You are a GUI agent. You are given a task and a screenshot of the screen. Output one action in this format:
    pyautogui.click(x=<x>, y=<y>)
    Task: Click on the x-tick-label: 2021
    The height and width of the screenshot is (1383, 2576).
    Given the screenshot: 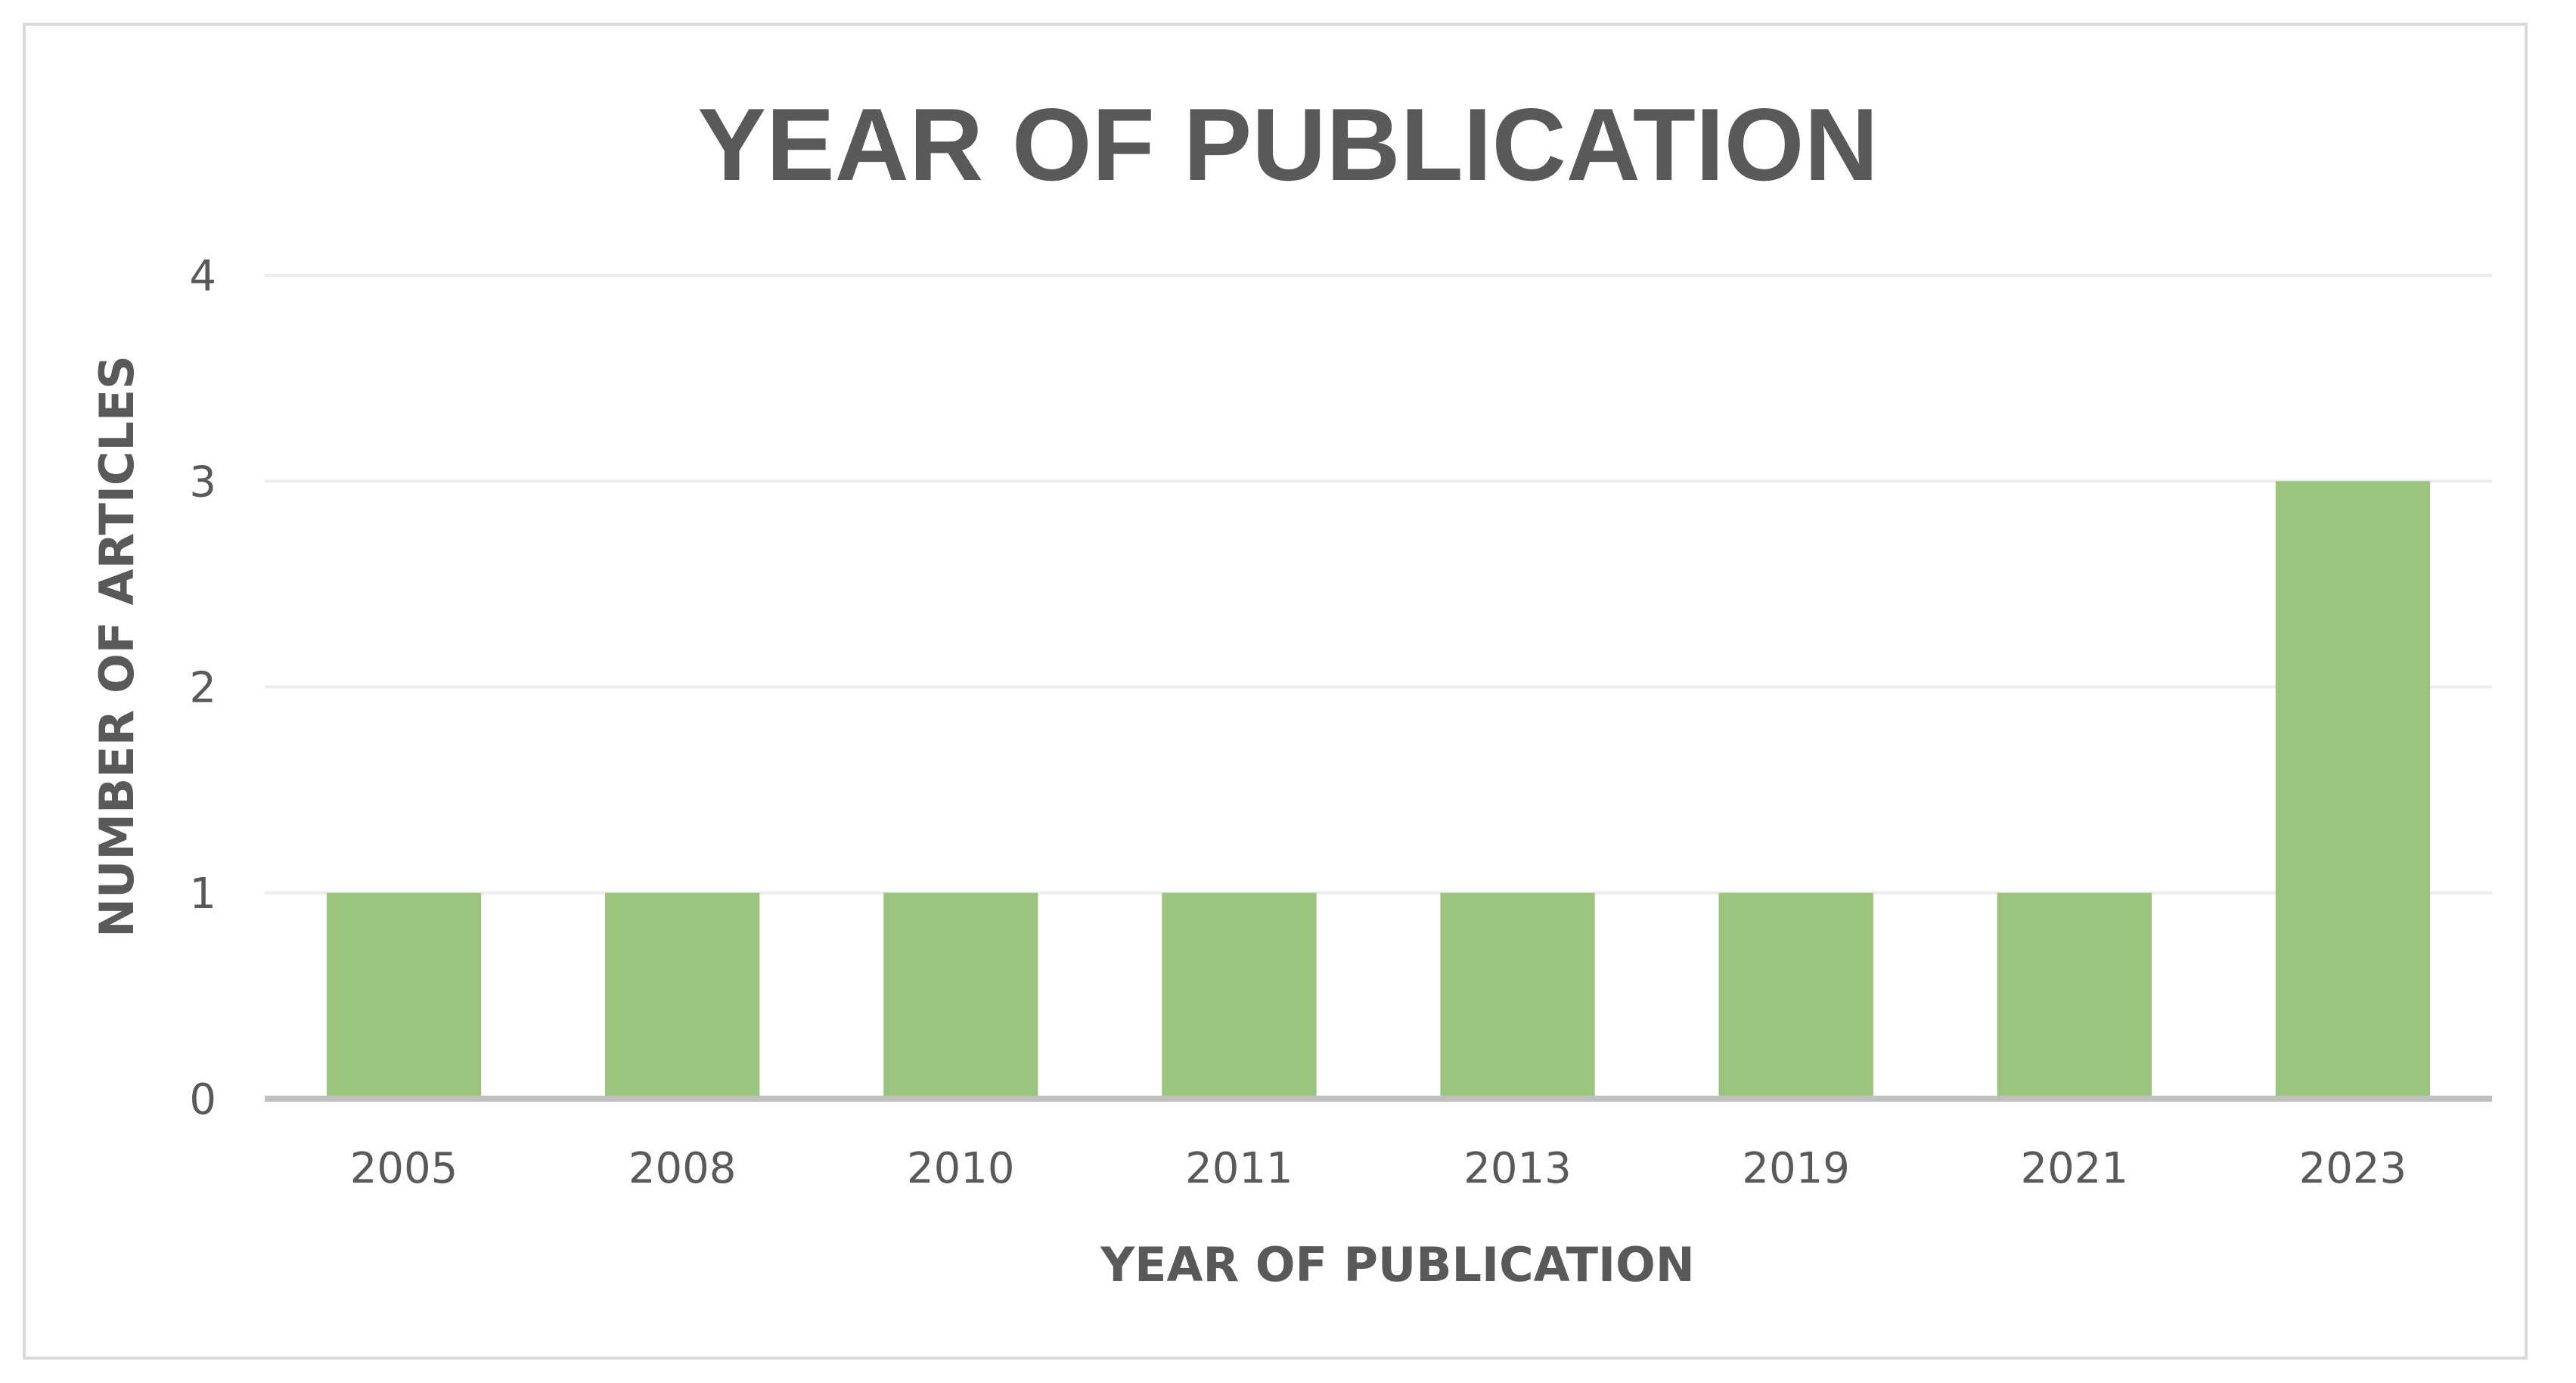 What is the action you would take?
    pyautogui.click(x=2075, y=1168)
    